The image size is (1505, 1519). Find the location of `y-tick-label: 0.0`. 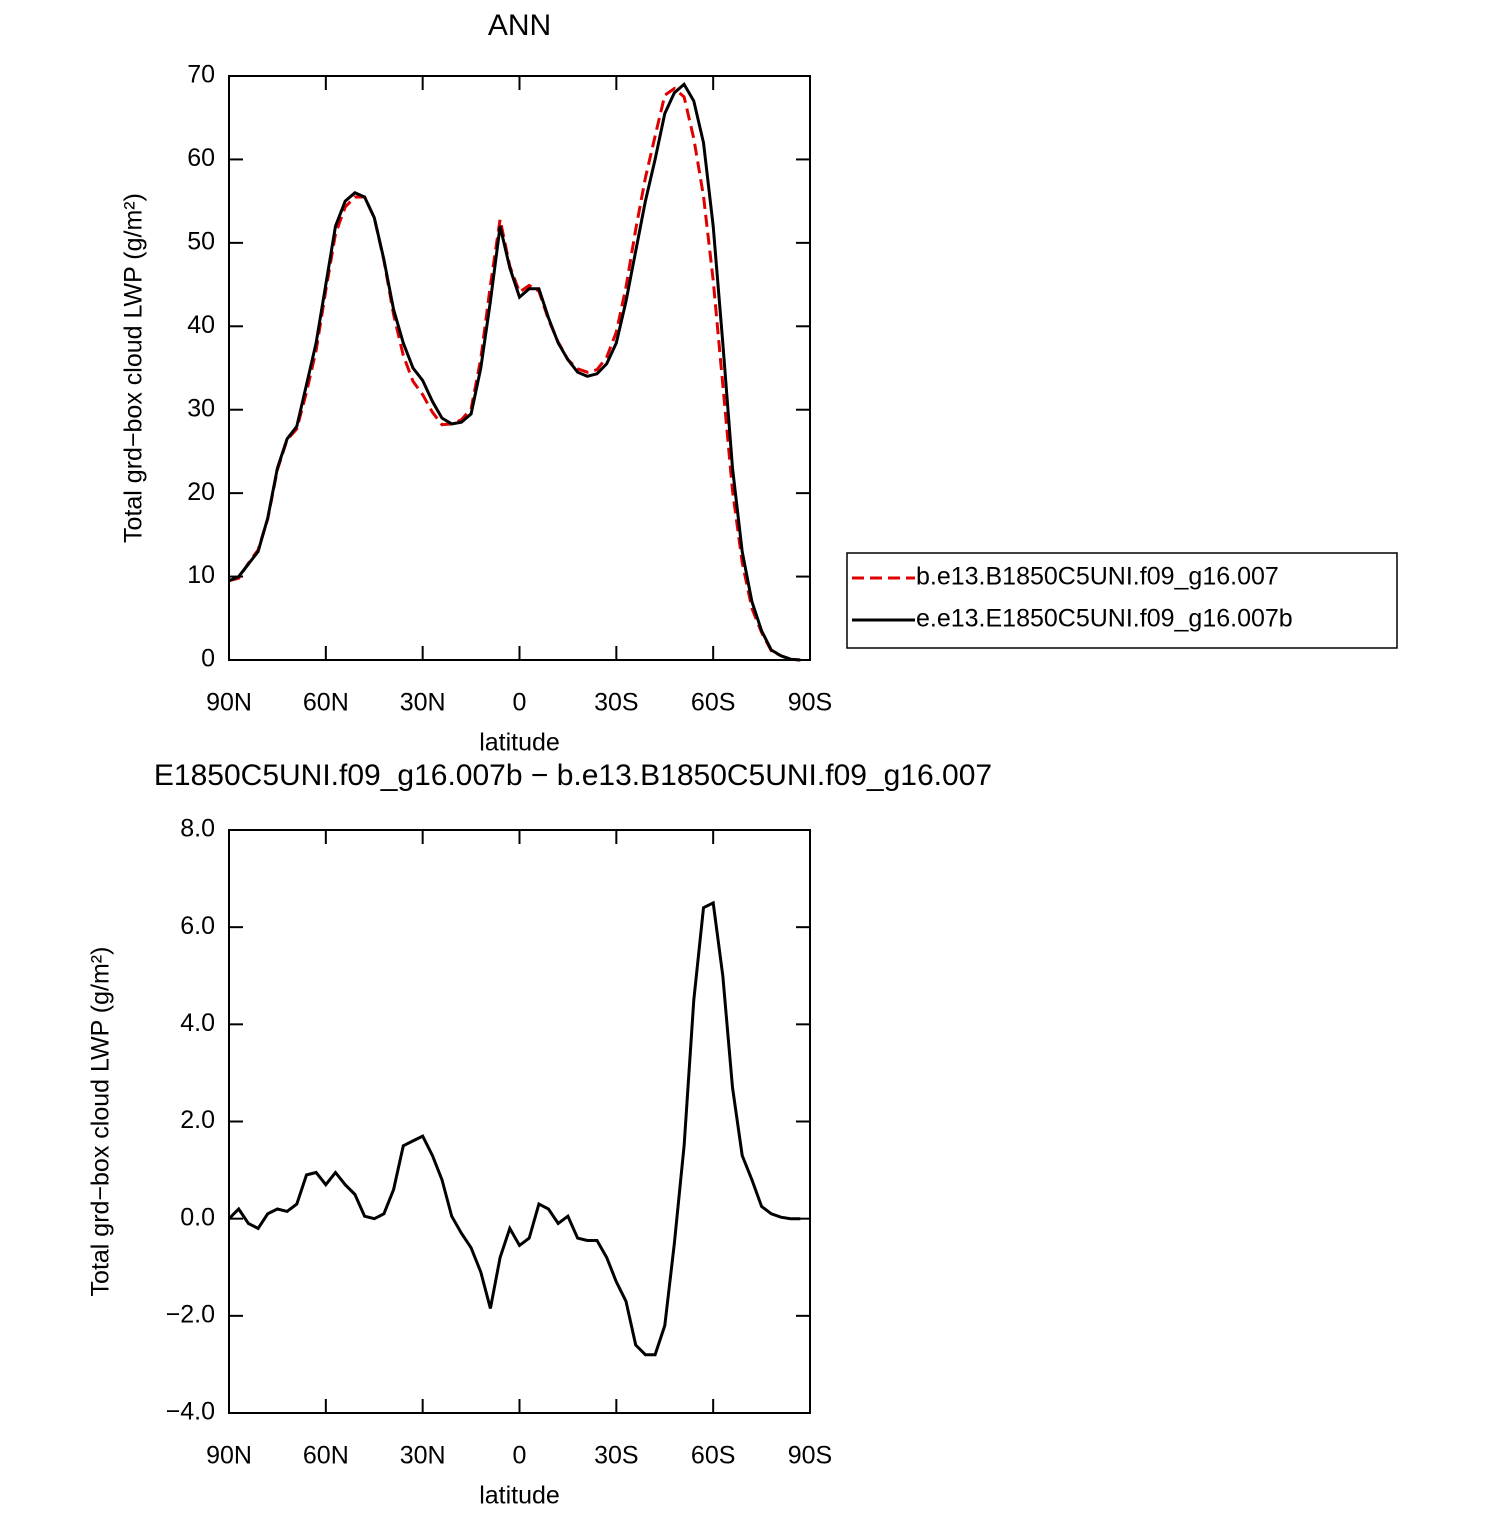

y-tick-label: 0.0 is located at coordinates (197, 1217).